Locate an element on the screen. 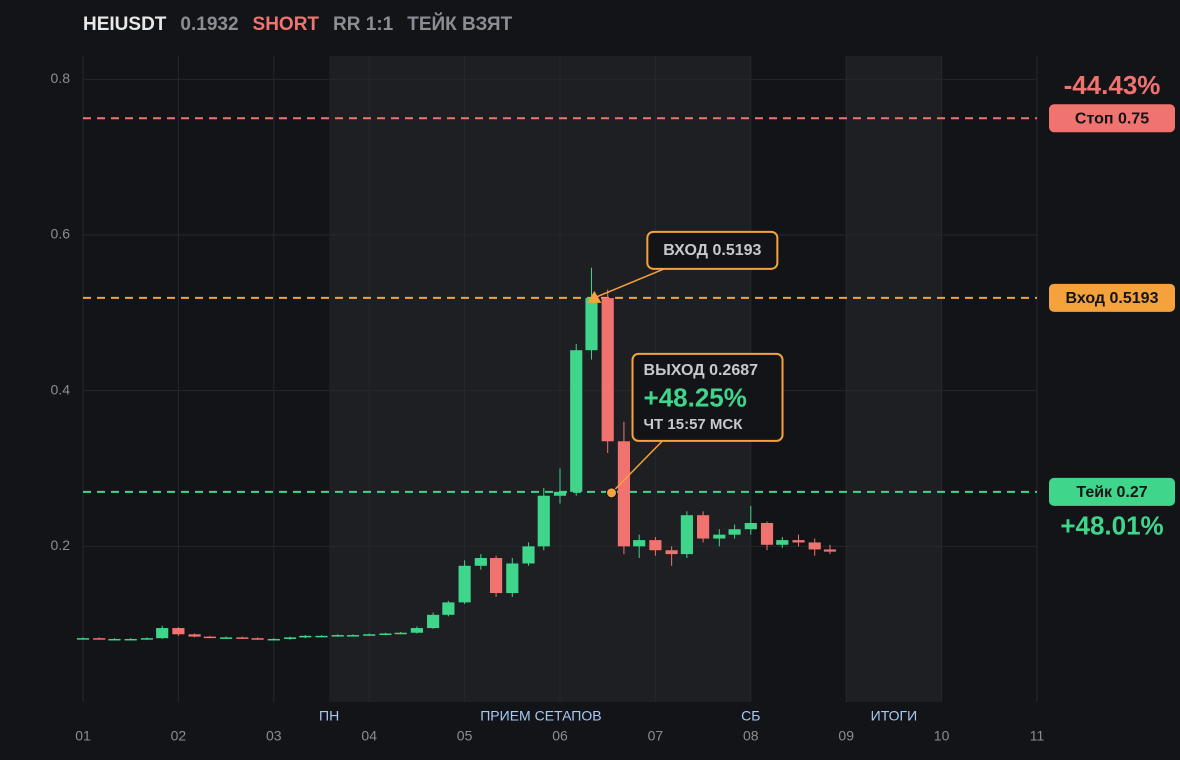 This screenshot has width=1180, height=760. risk-reward: RR 1:1 is located at coordinates (363, 24).